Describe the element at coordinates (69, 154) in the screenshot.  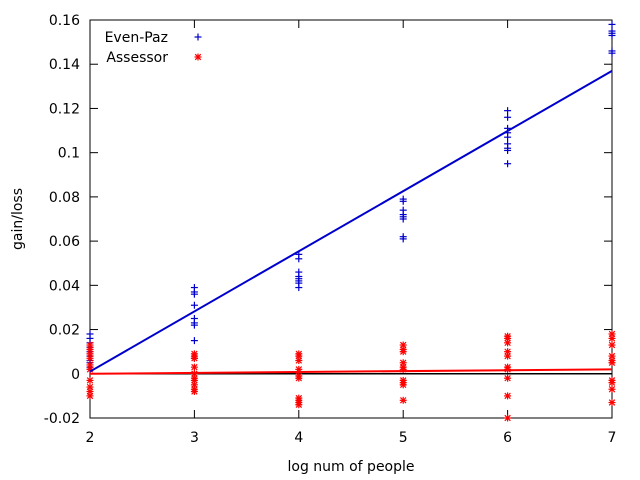
I see `y-tick-label: 0.1` at that location.